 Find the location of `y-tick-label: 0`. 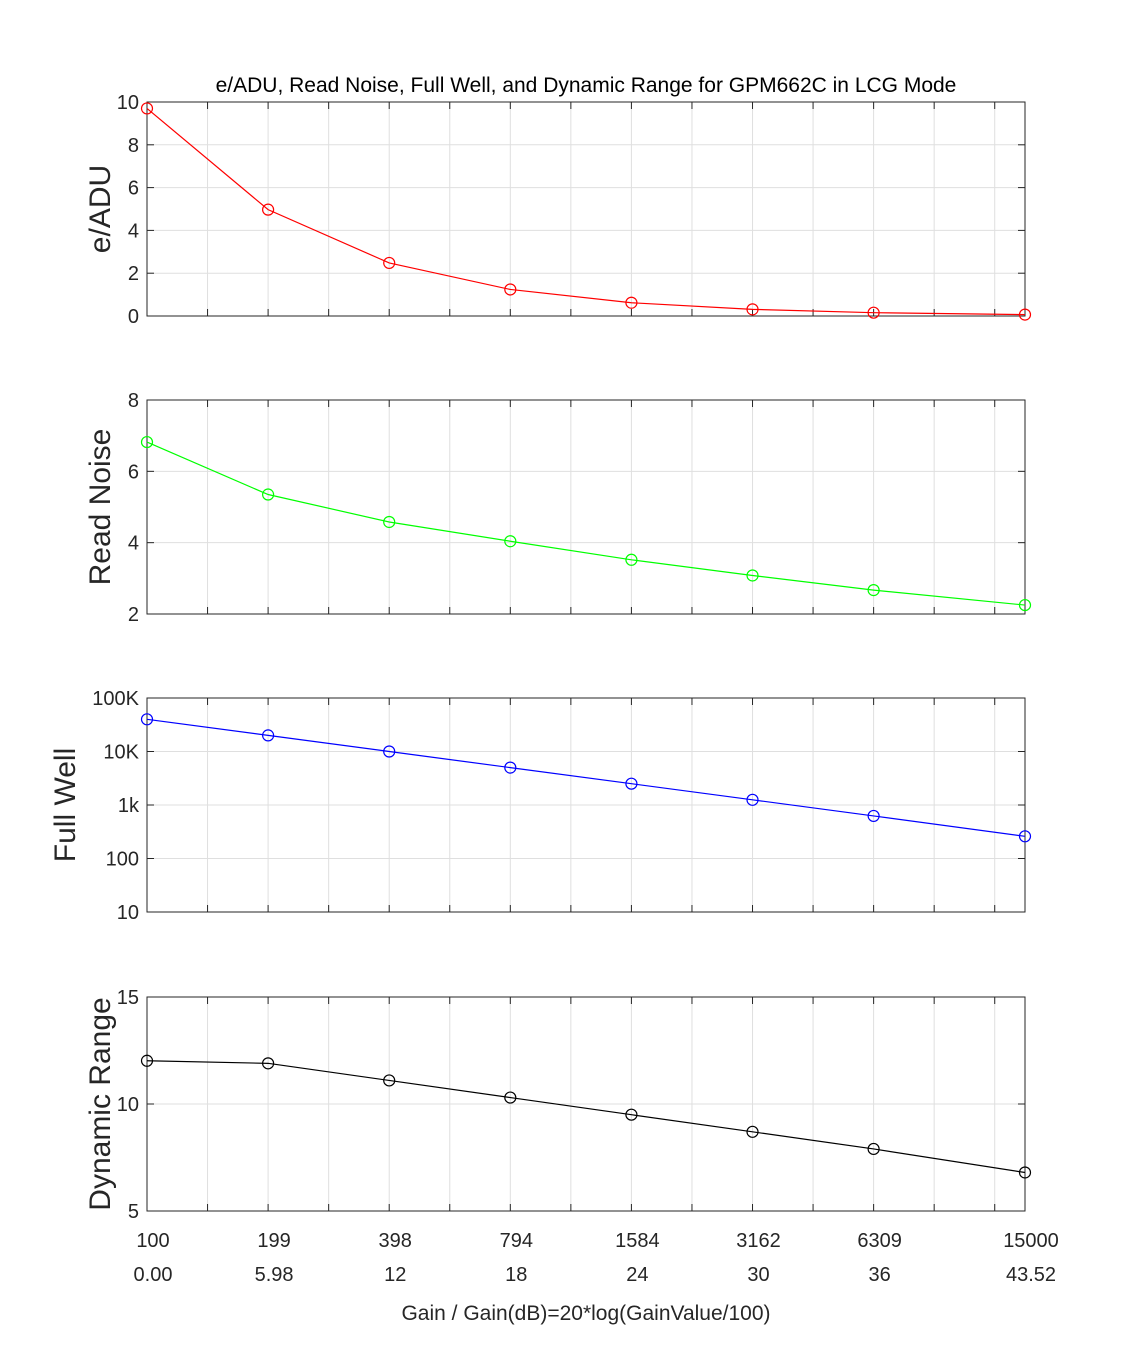

y-tick-label: 0 is located at coordinates (133, 317).